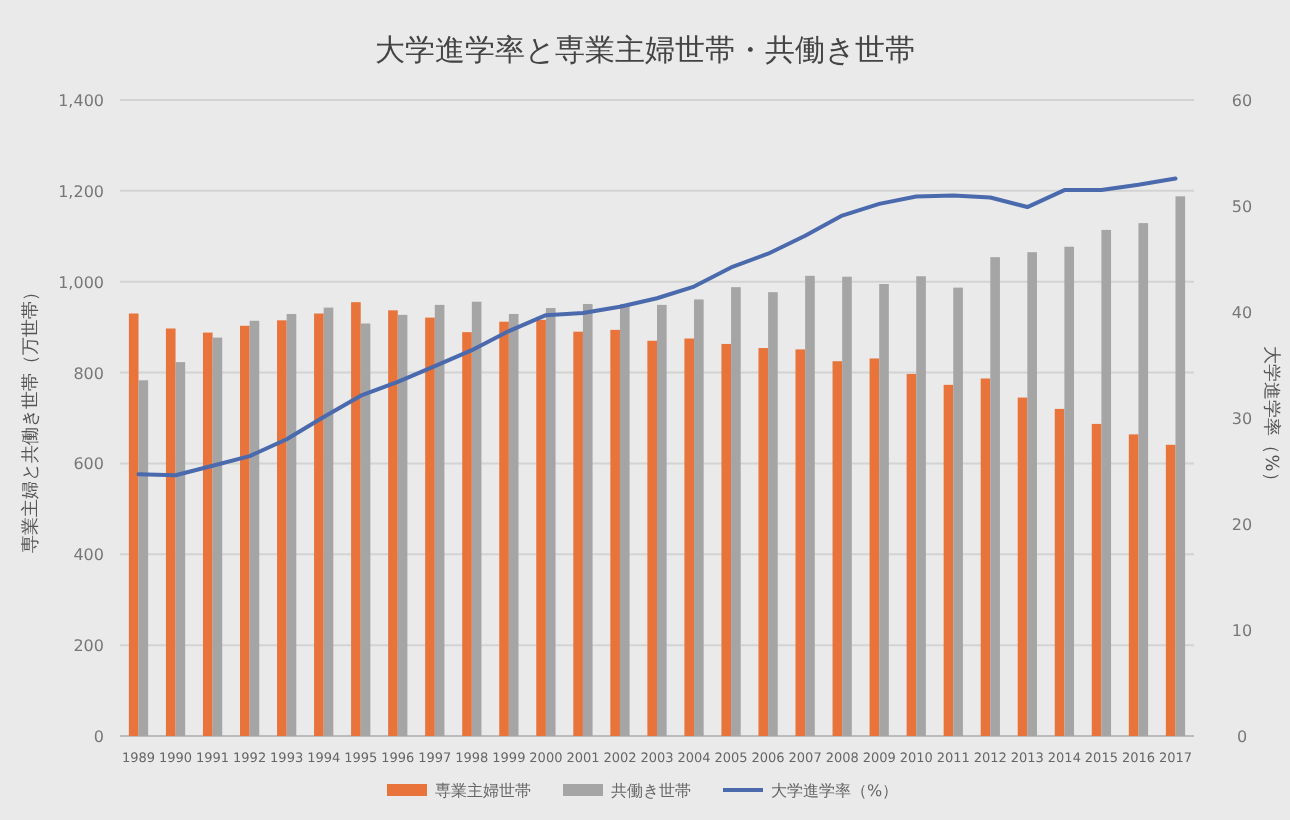 The height and width of the screenshot is (820, 1290). I want to click on y-tick-label: 0, so click(98, 737).